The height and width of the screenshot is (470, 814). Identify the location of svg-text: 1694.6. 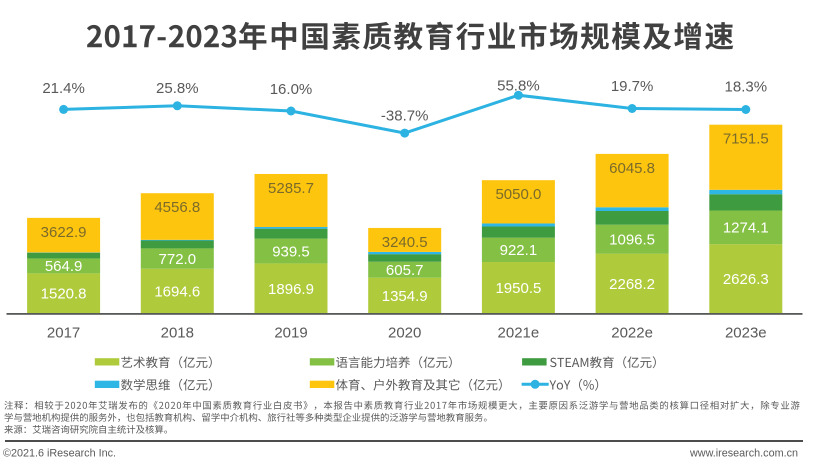
(177, 291).